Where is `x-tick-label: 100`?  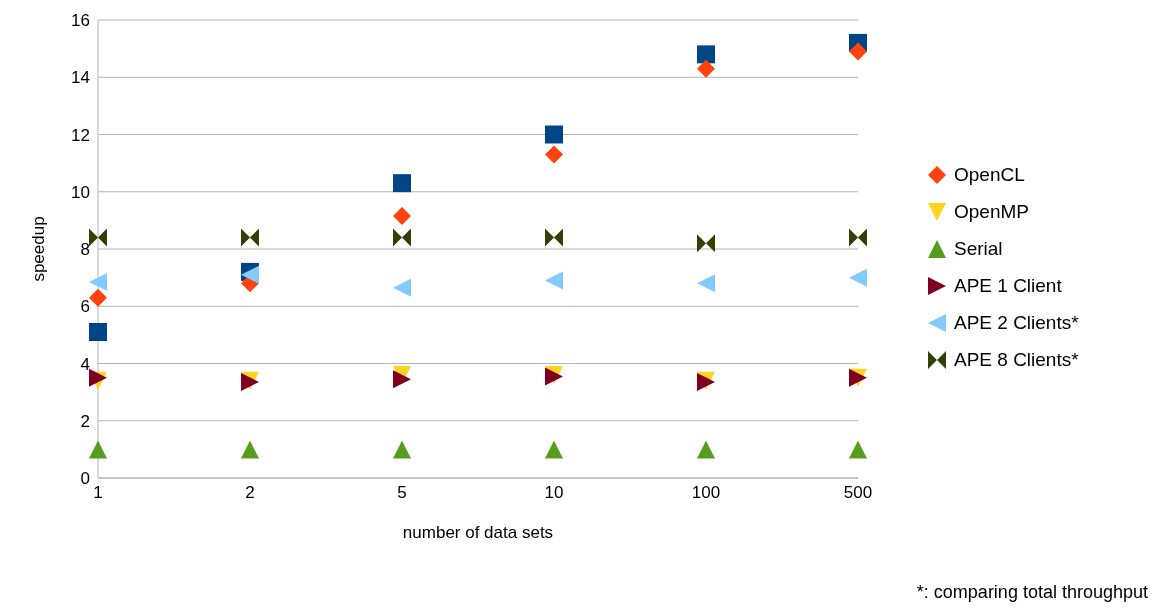
x-tick-label: 100 is located at coordinates (706, 493).